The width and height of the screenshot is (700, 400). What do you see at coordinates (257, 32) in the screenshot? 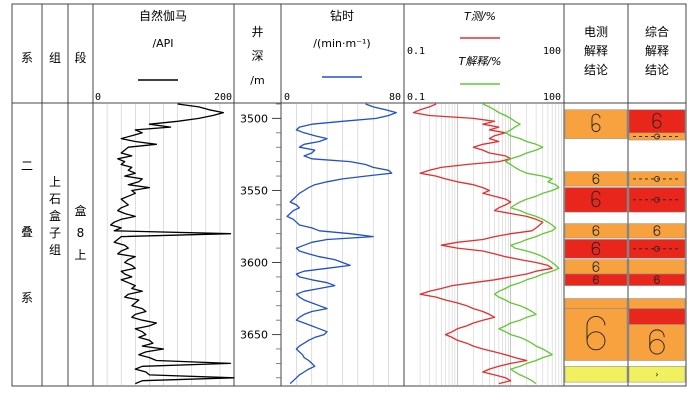
I see `depth-header-line1: 井` at bounding box center [257, 32].